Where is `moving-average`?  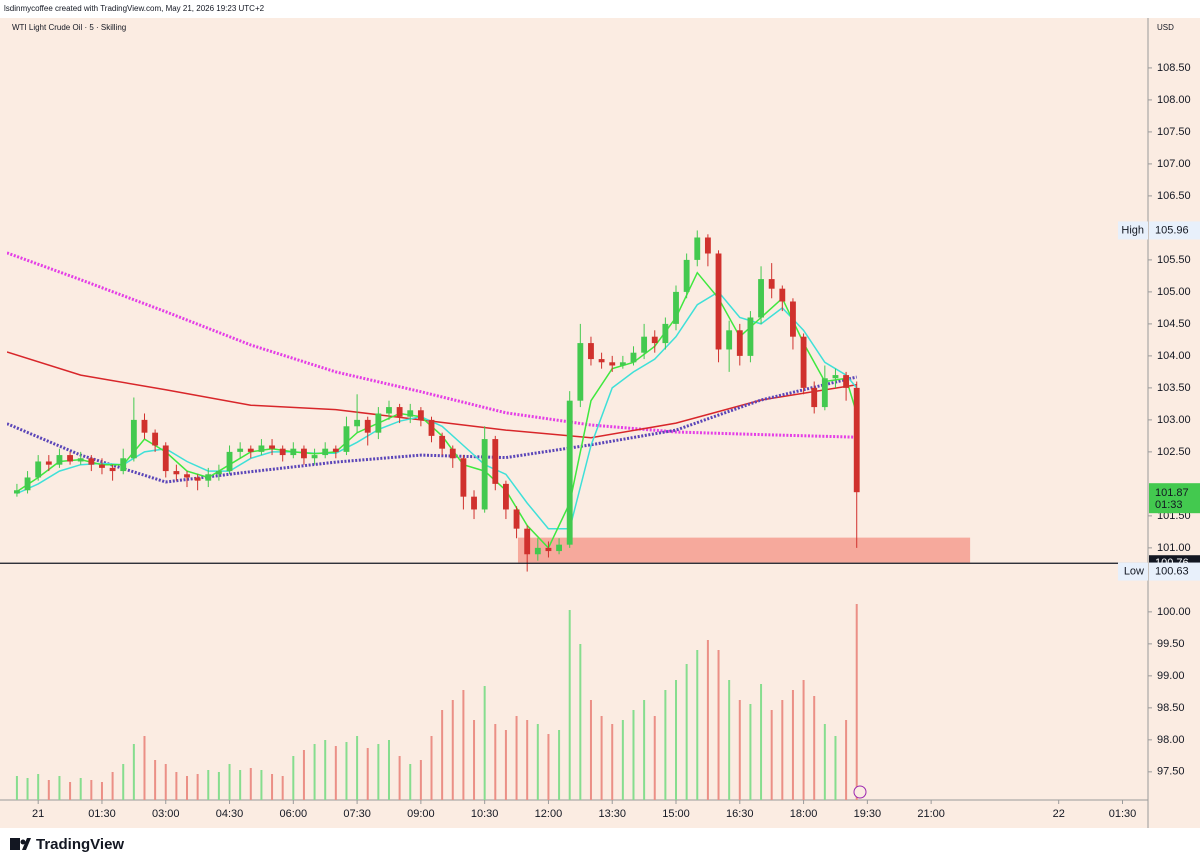
moving-average is located at coordinates (432, 429).